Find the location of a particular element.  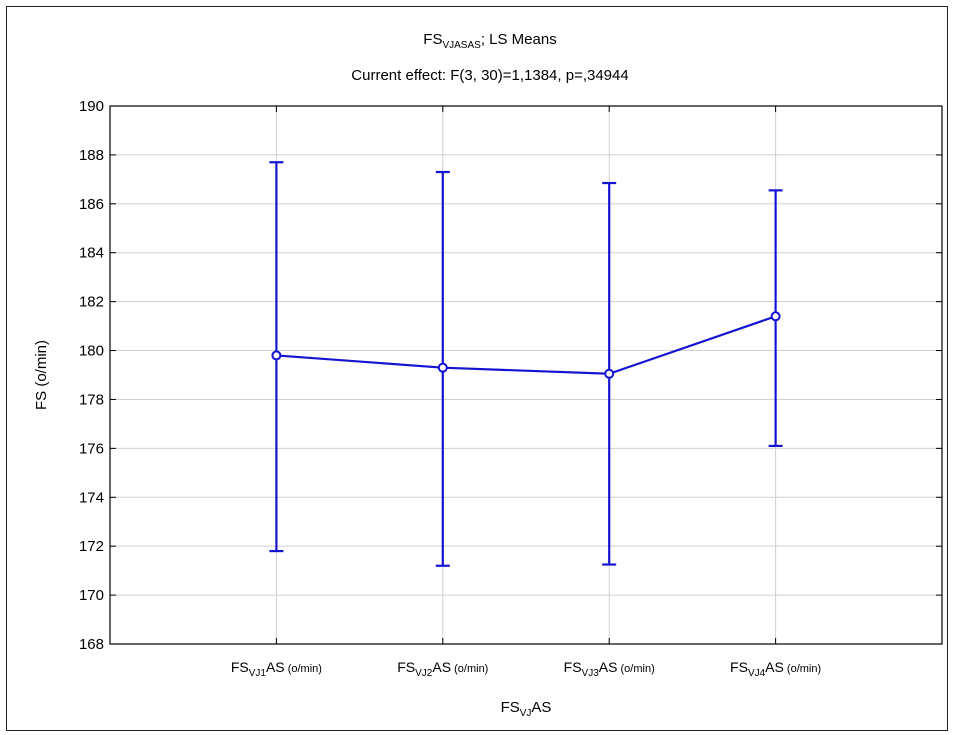

y-tick-label: 168 is located at coordinates (91, 644).